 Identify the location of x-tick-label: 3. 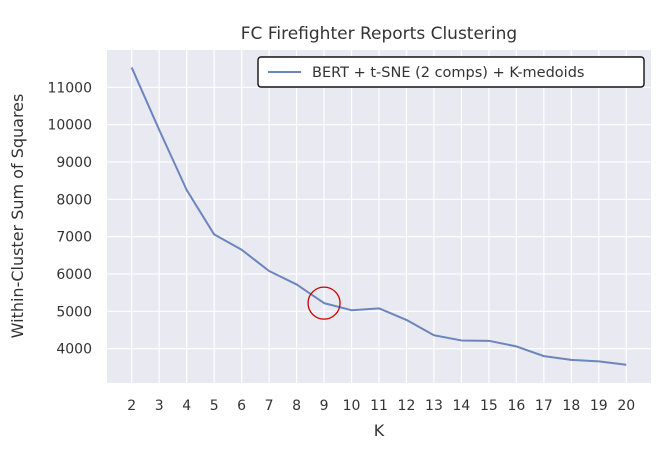
(159, 406).